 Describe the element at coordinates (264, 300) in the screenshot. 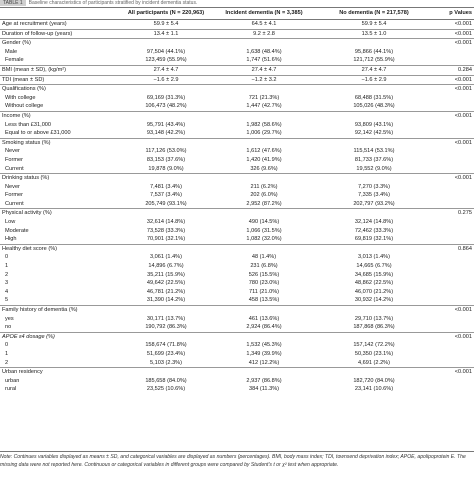

I see `cell-incident-dementia: 458 (13.5%)` at that location.